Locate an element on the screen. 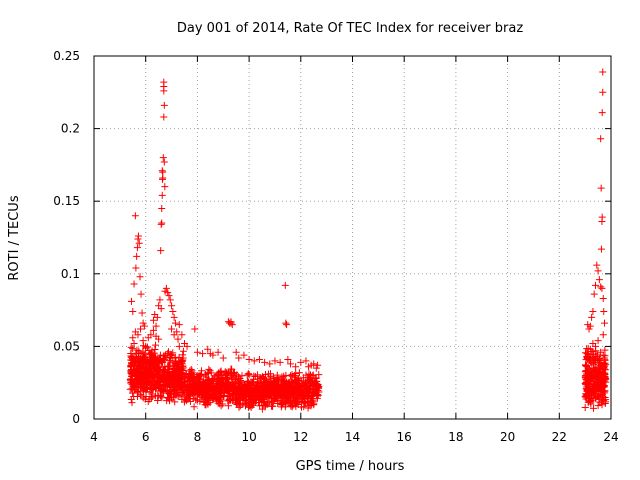 This screenshot has width=640, height=480. x-tick-label: 18 is located at coordinates (455, 437).